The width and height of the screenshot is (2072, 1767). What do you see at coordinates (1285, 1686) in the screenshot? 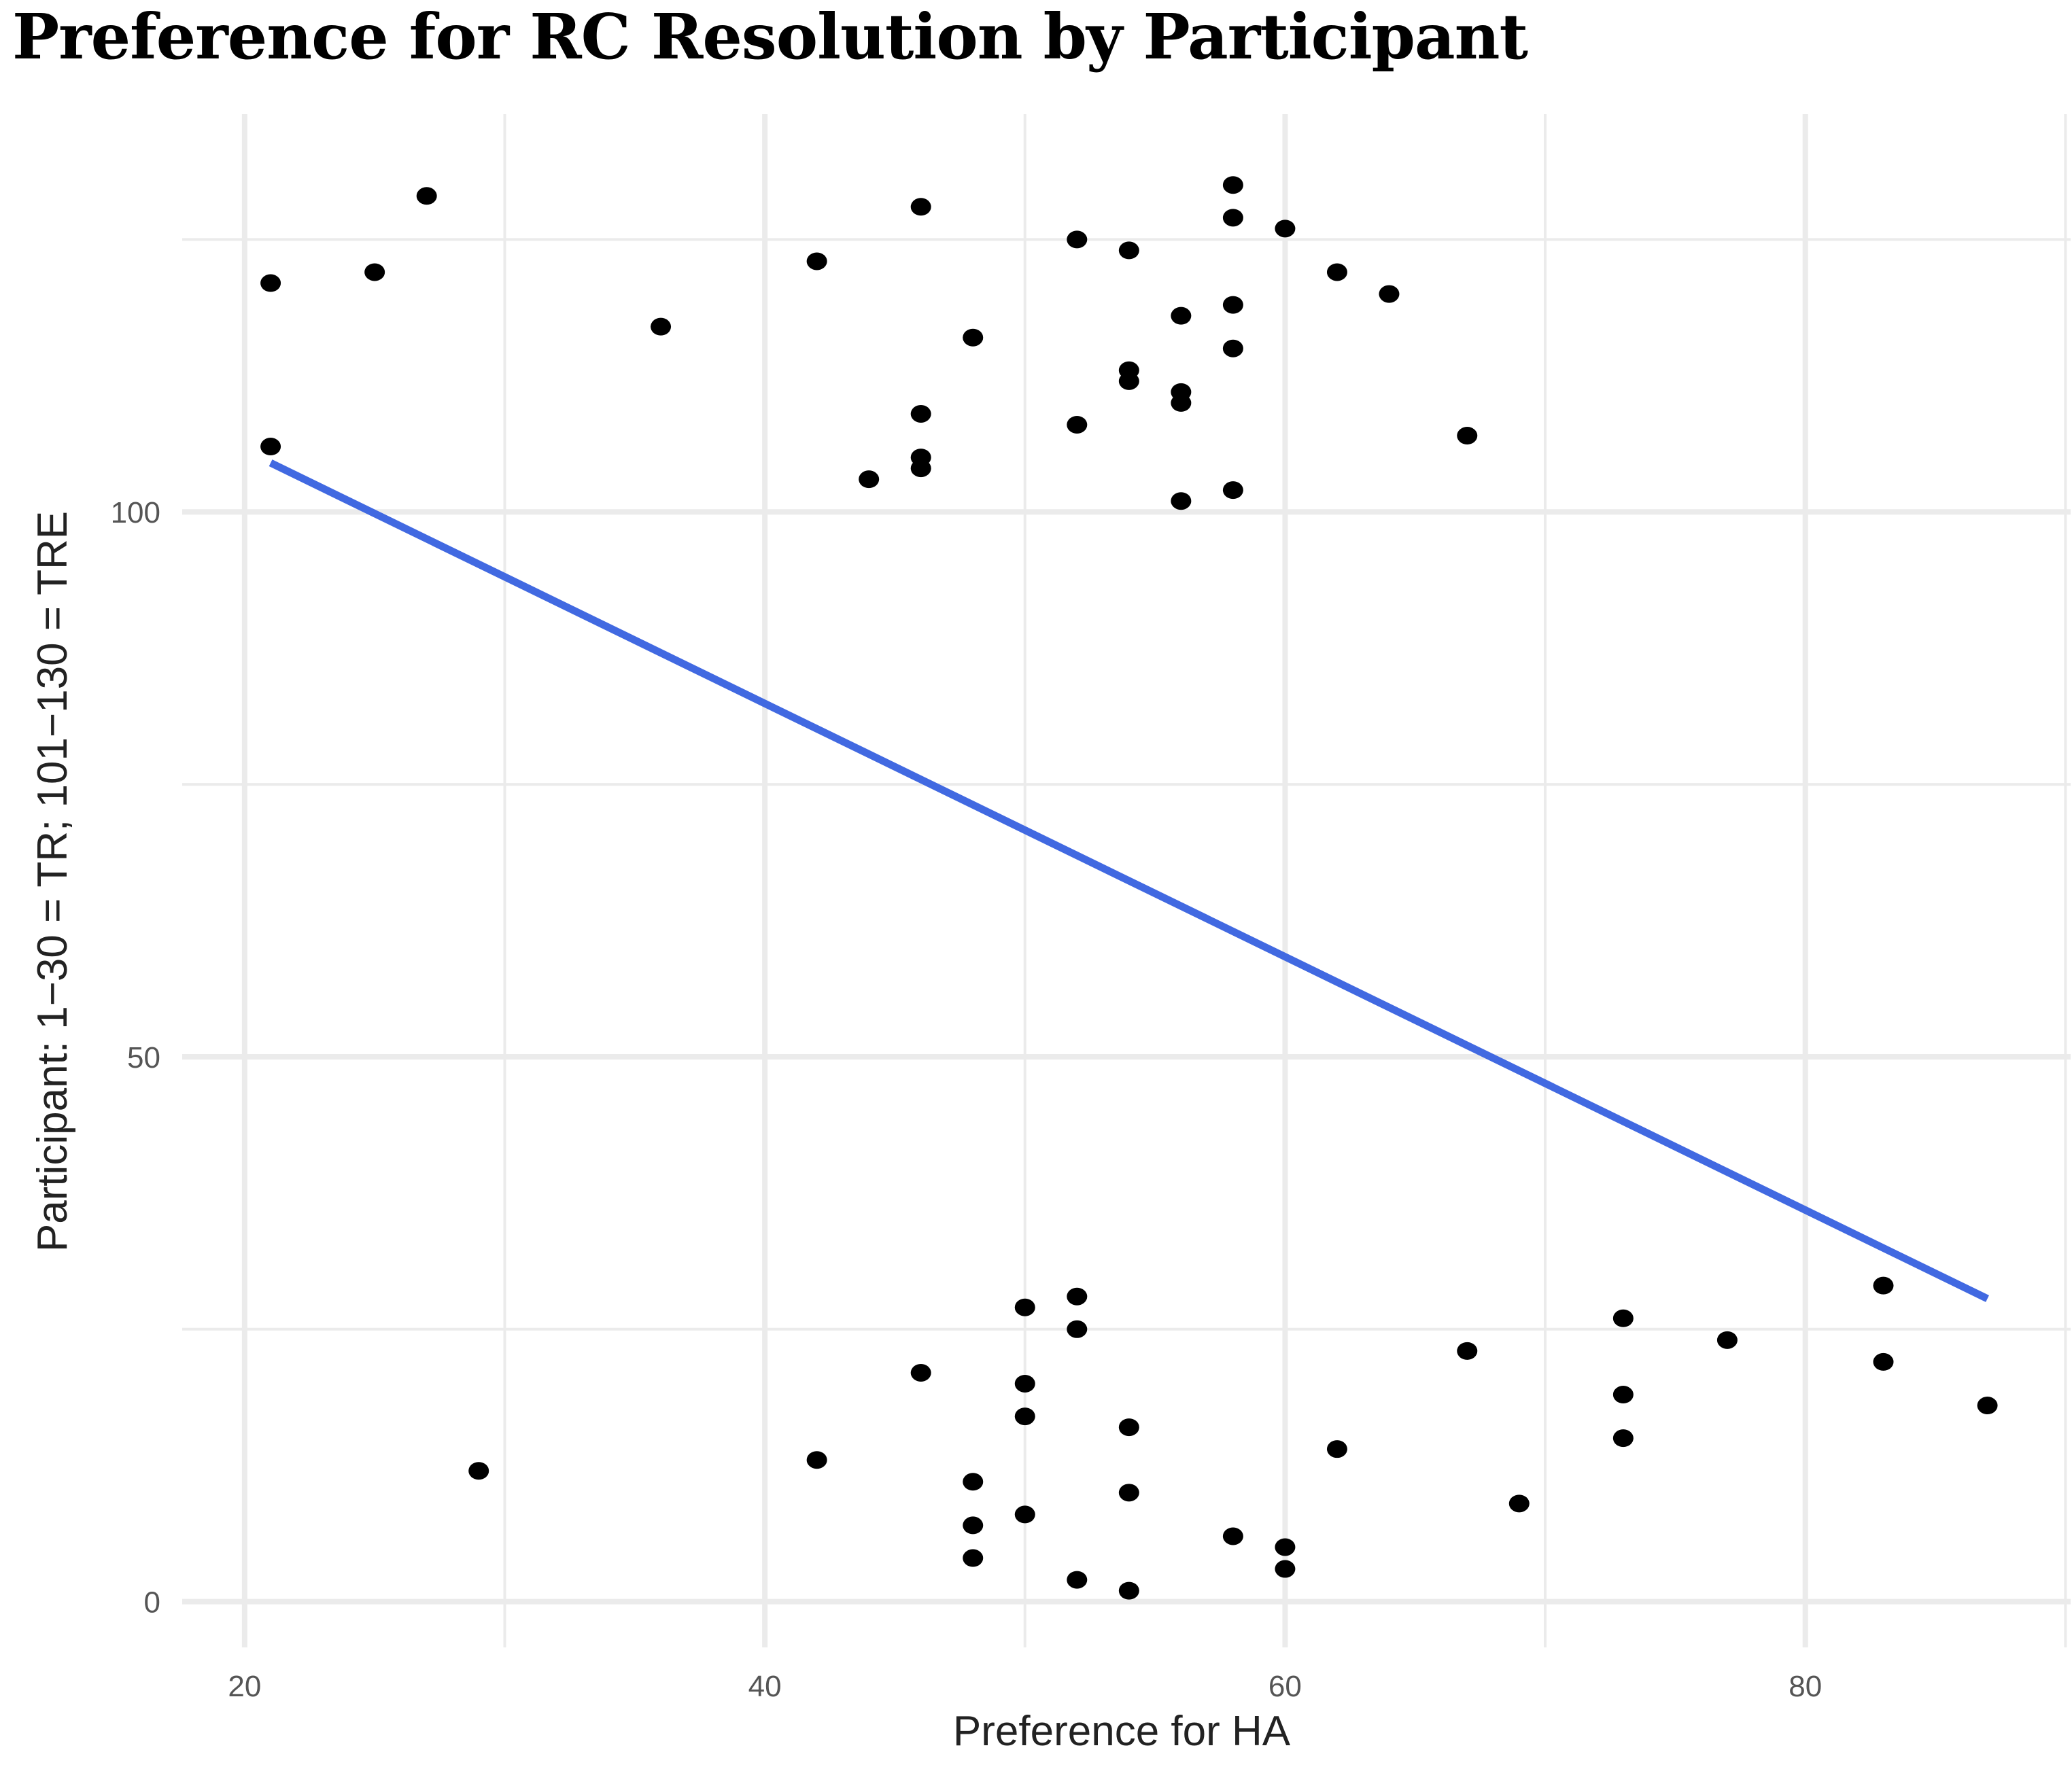
I see `x-tick-label: 60` at bounding box center [1285, 1686].